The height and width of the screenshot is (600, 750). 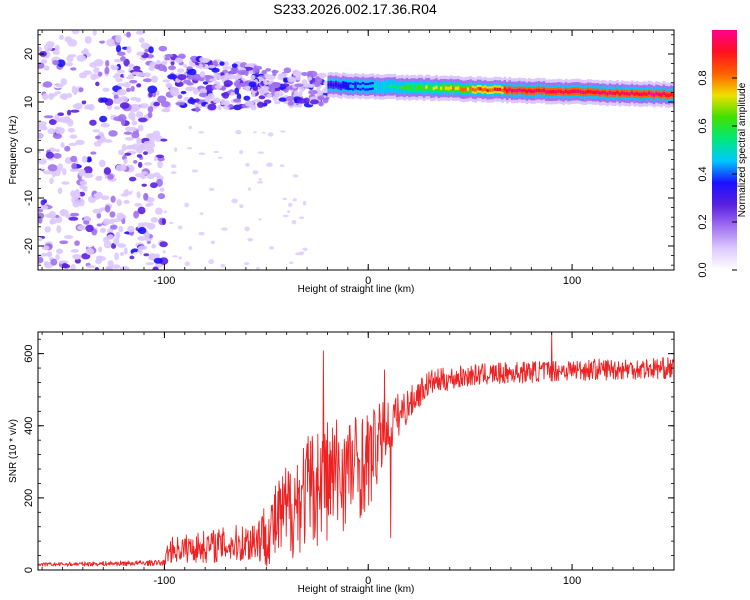 I want to click on spectrogram-x-label: Height of straight line (km), so click(x=356, y=289).